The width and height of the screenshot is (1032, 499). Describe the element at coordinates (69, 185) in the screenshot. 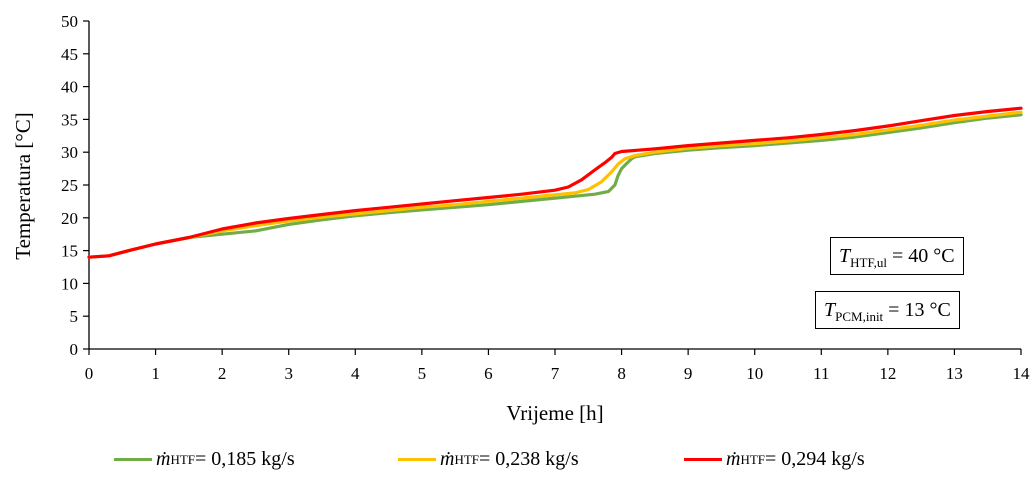

I see `y-tick-label: 25` at that location.